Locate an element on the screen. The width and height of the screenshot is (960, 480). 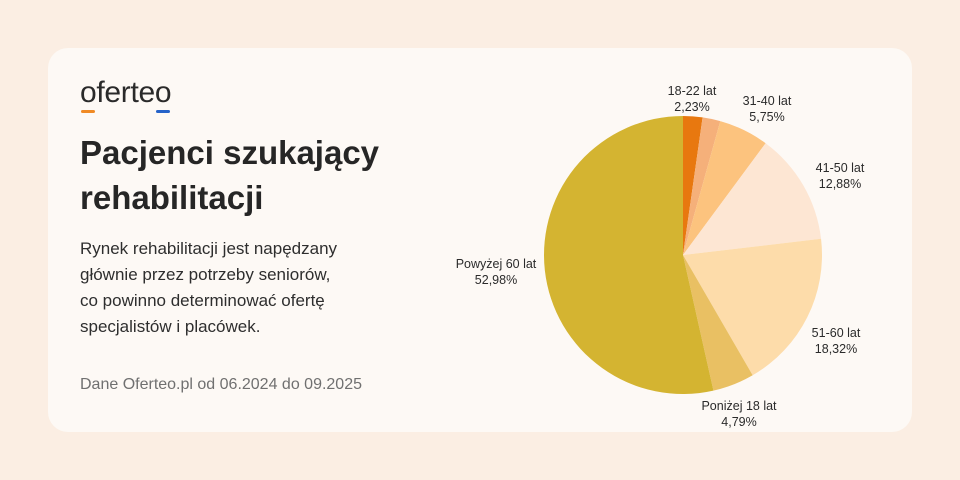
slice-value-label: 5,75% is located at coordinates (766, 117).